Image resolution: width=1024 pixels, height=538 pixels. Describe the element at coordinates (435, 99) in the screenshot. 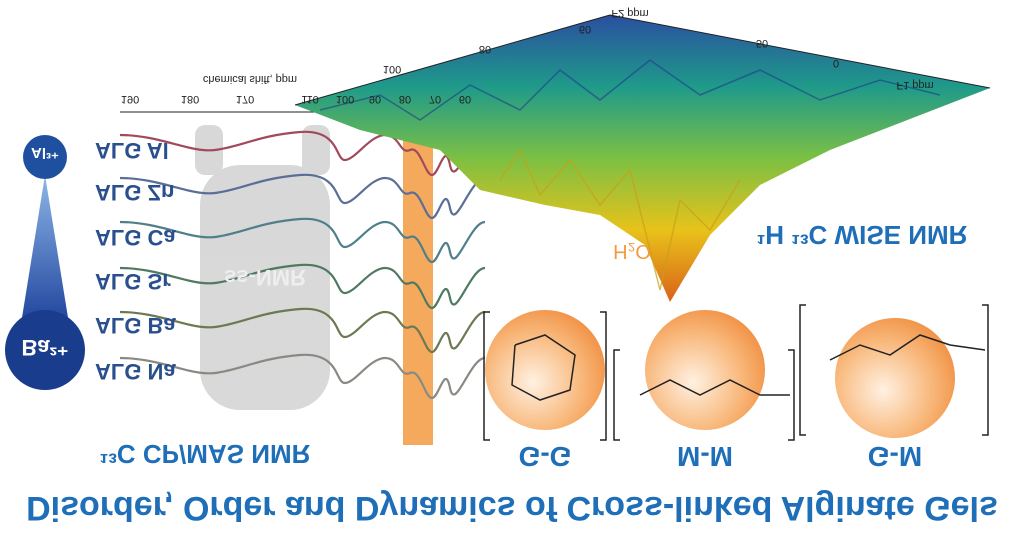

I see `tick-label: 70` at that location.